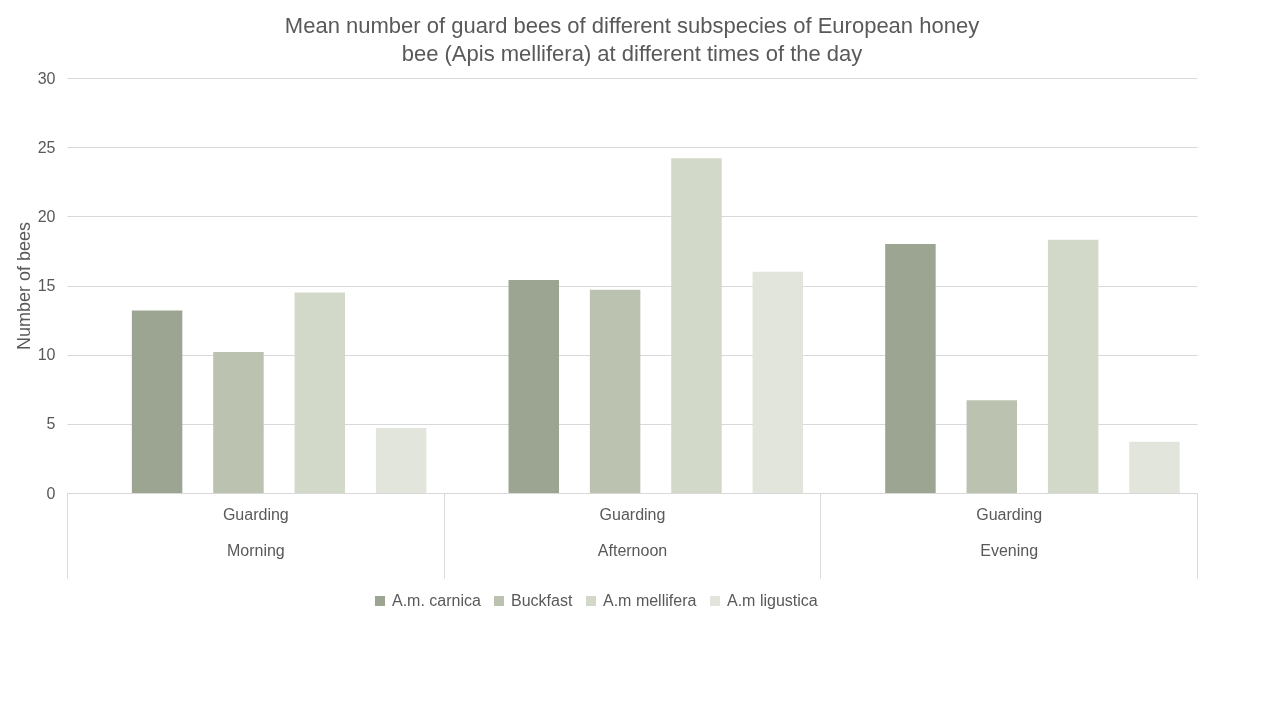 Image resolution: width=1263 pixels, height=702 pixels. I want to click on y-tick-label: 15, so click(46, 285).